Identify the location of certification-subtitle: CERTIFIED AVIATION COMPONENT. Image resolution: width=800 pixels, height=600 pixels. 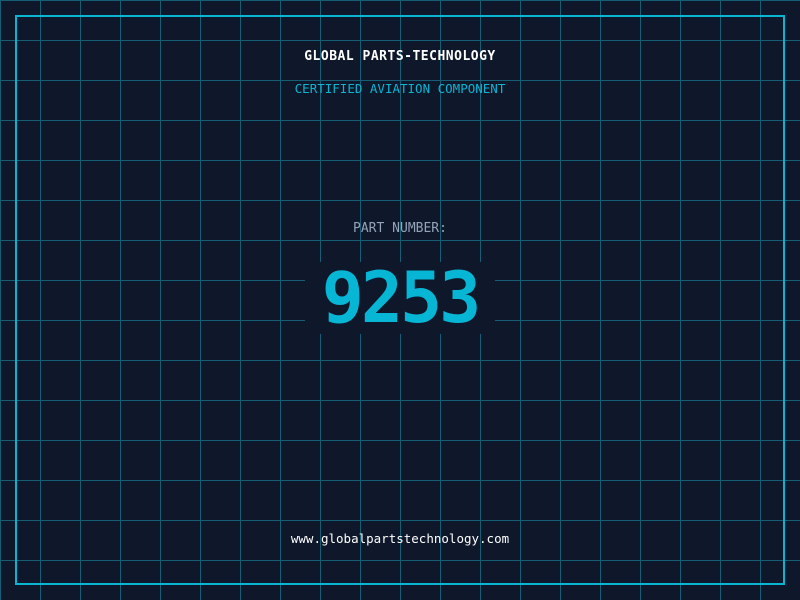
(400, 88).